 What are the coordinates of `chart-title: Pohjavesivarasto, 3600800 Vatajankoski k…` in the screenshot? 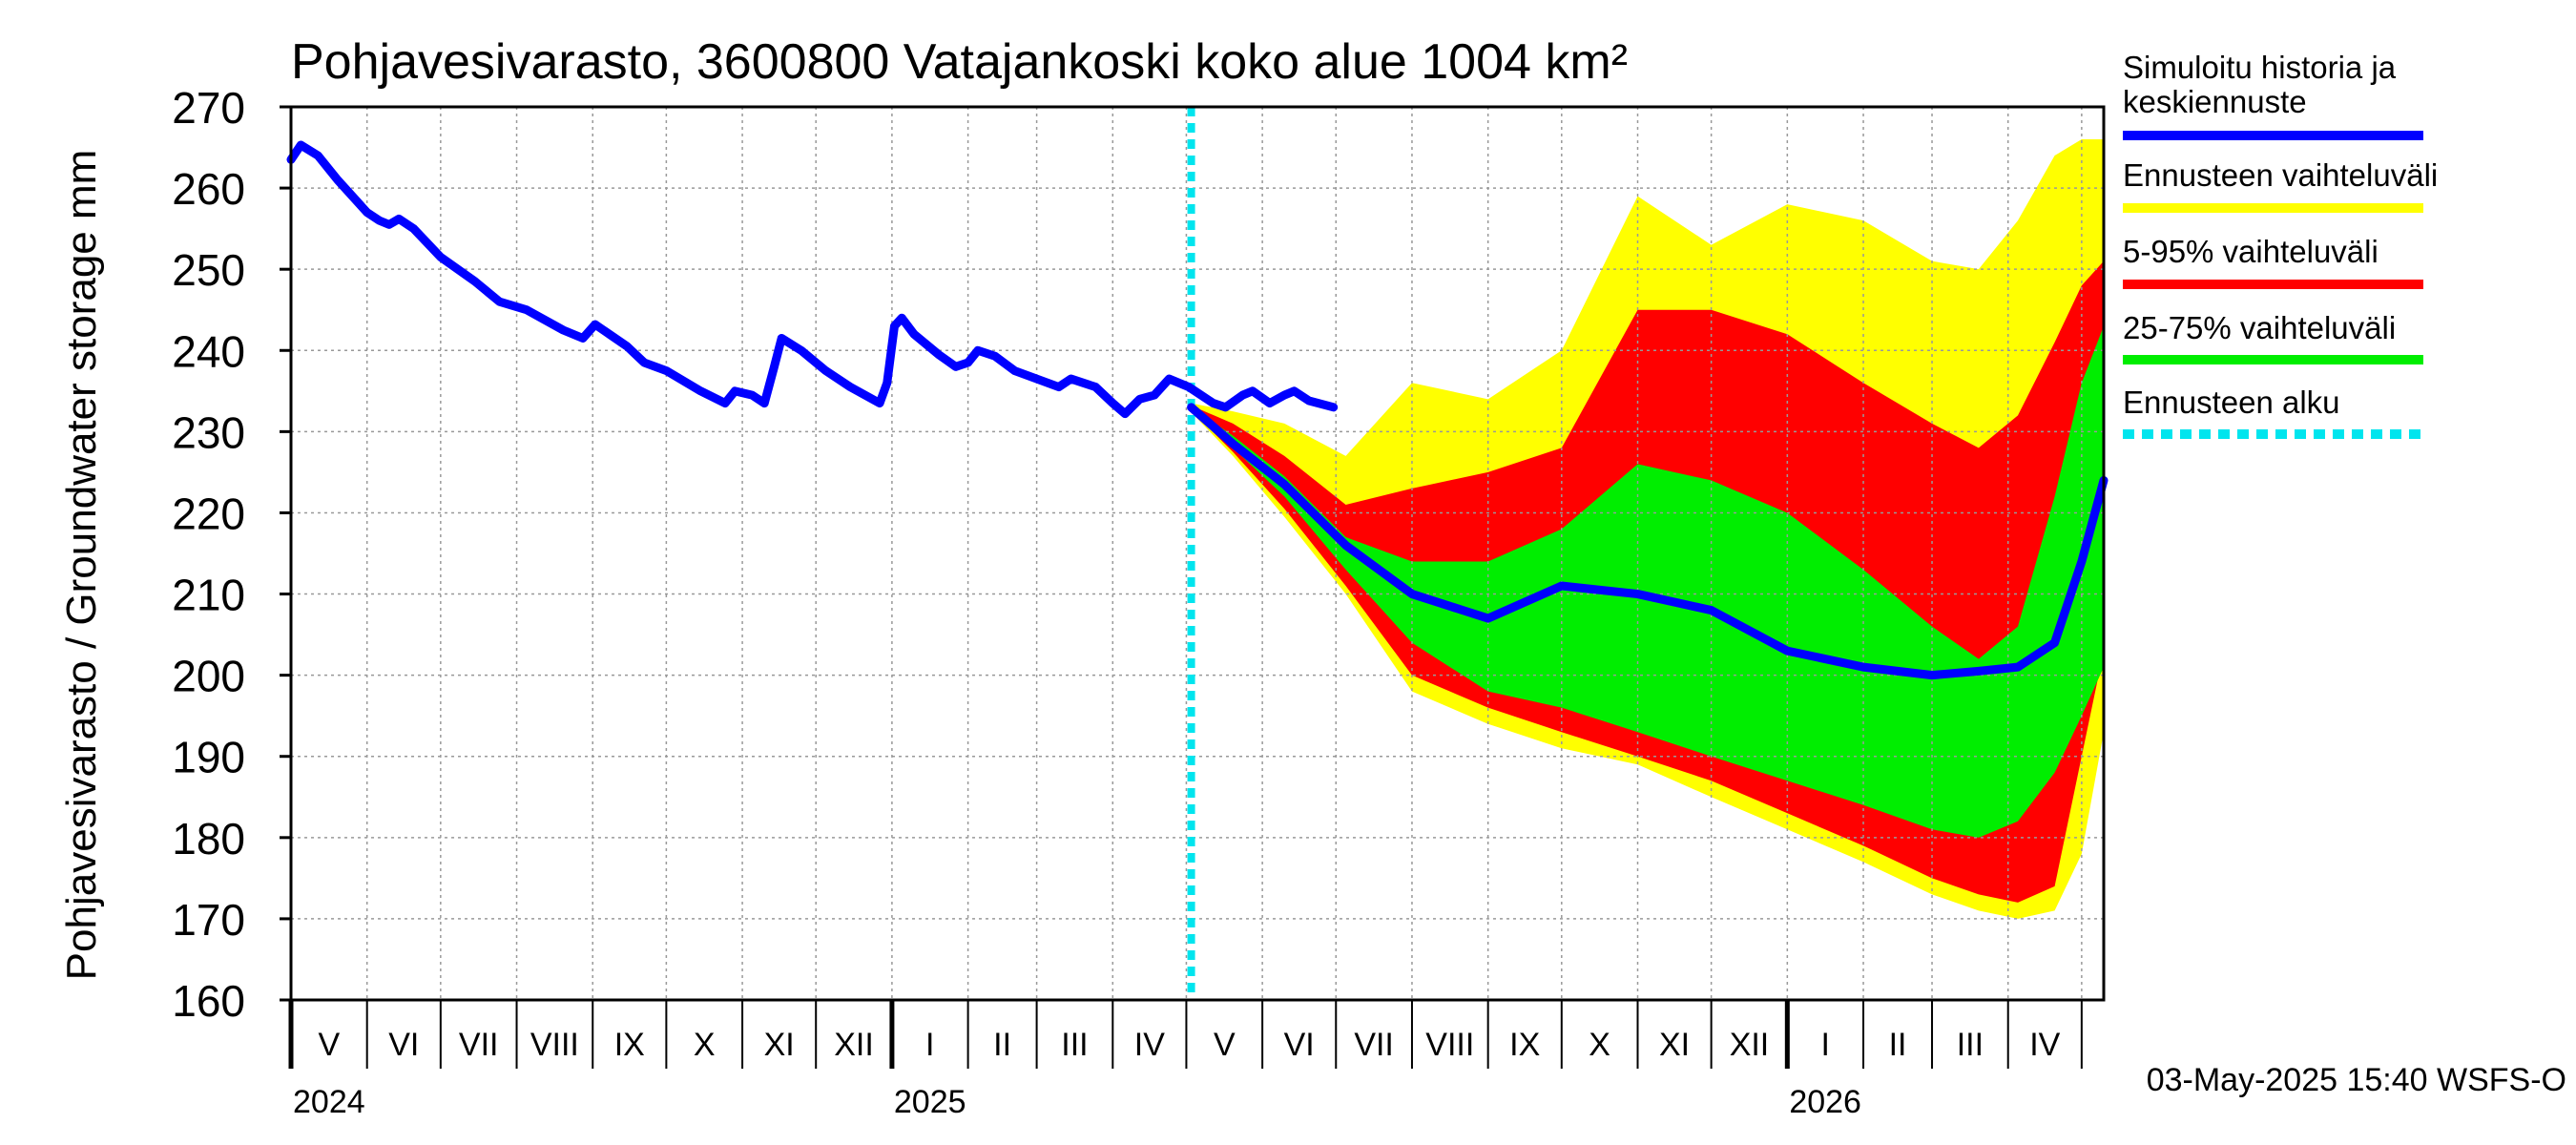 It's located at (959, 62).